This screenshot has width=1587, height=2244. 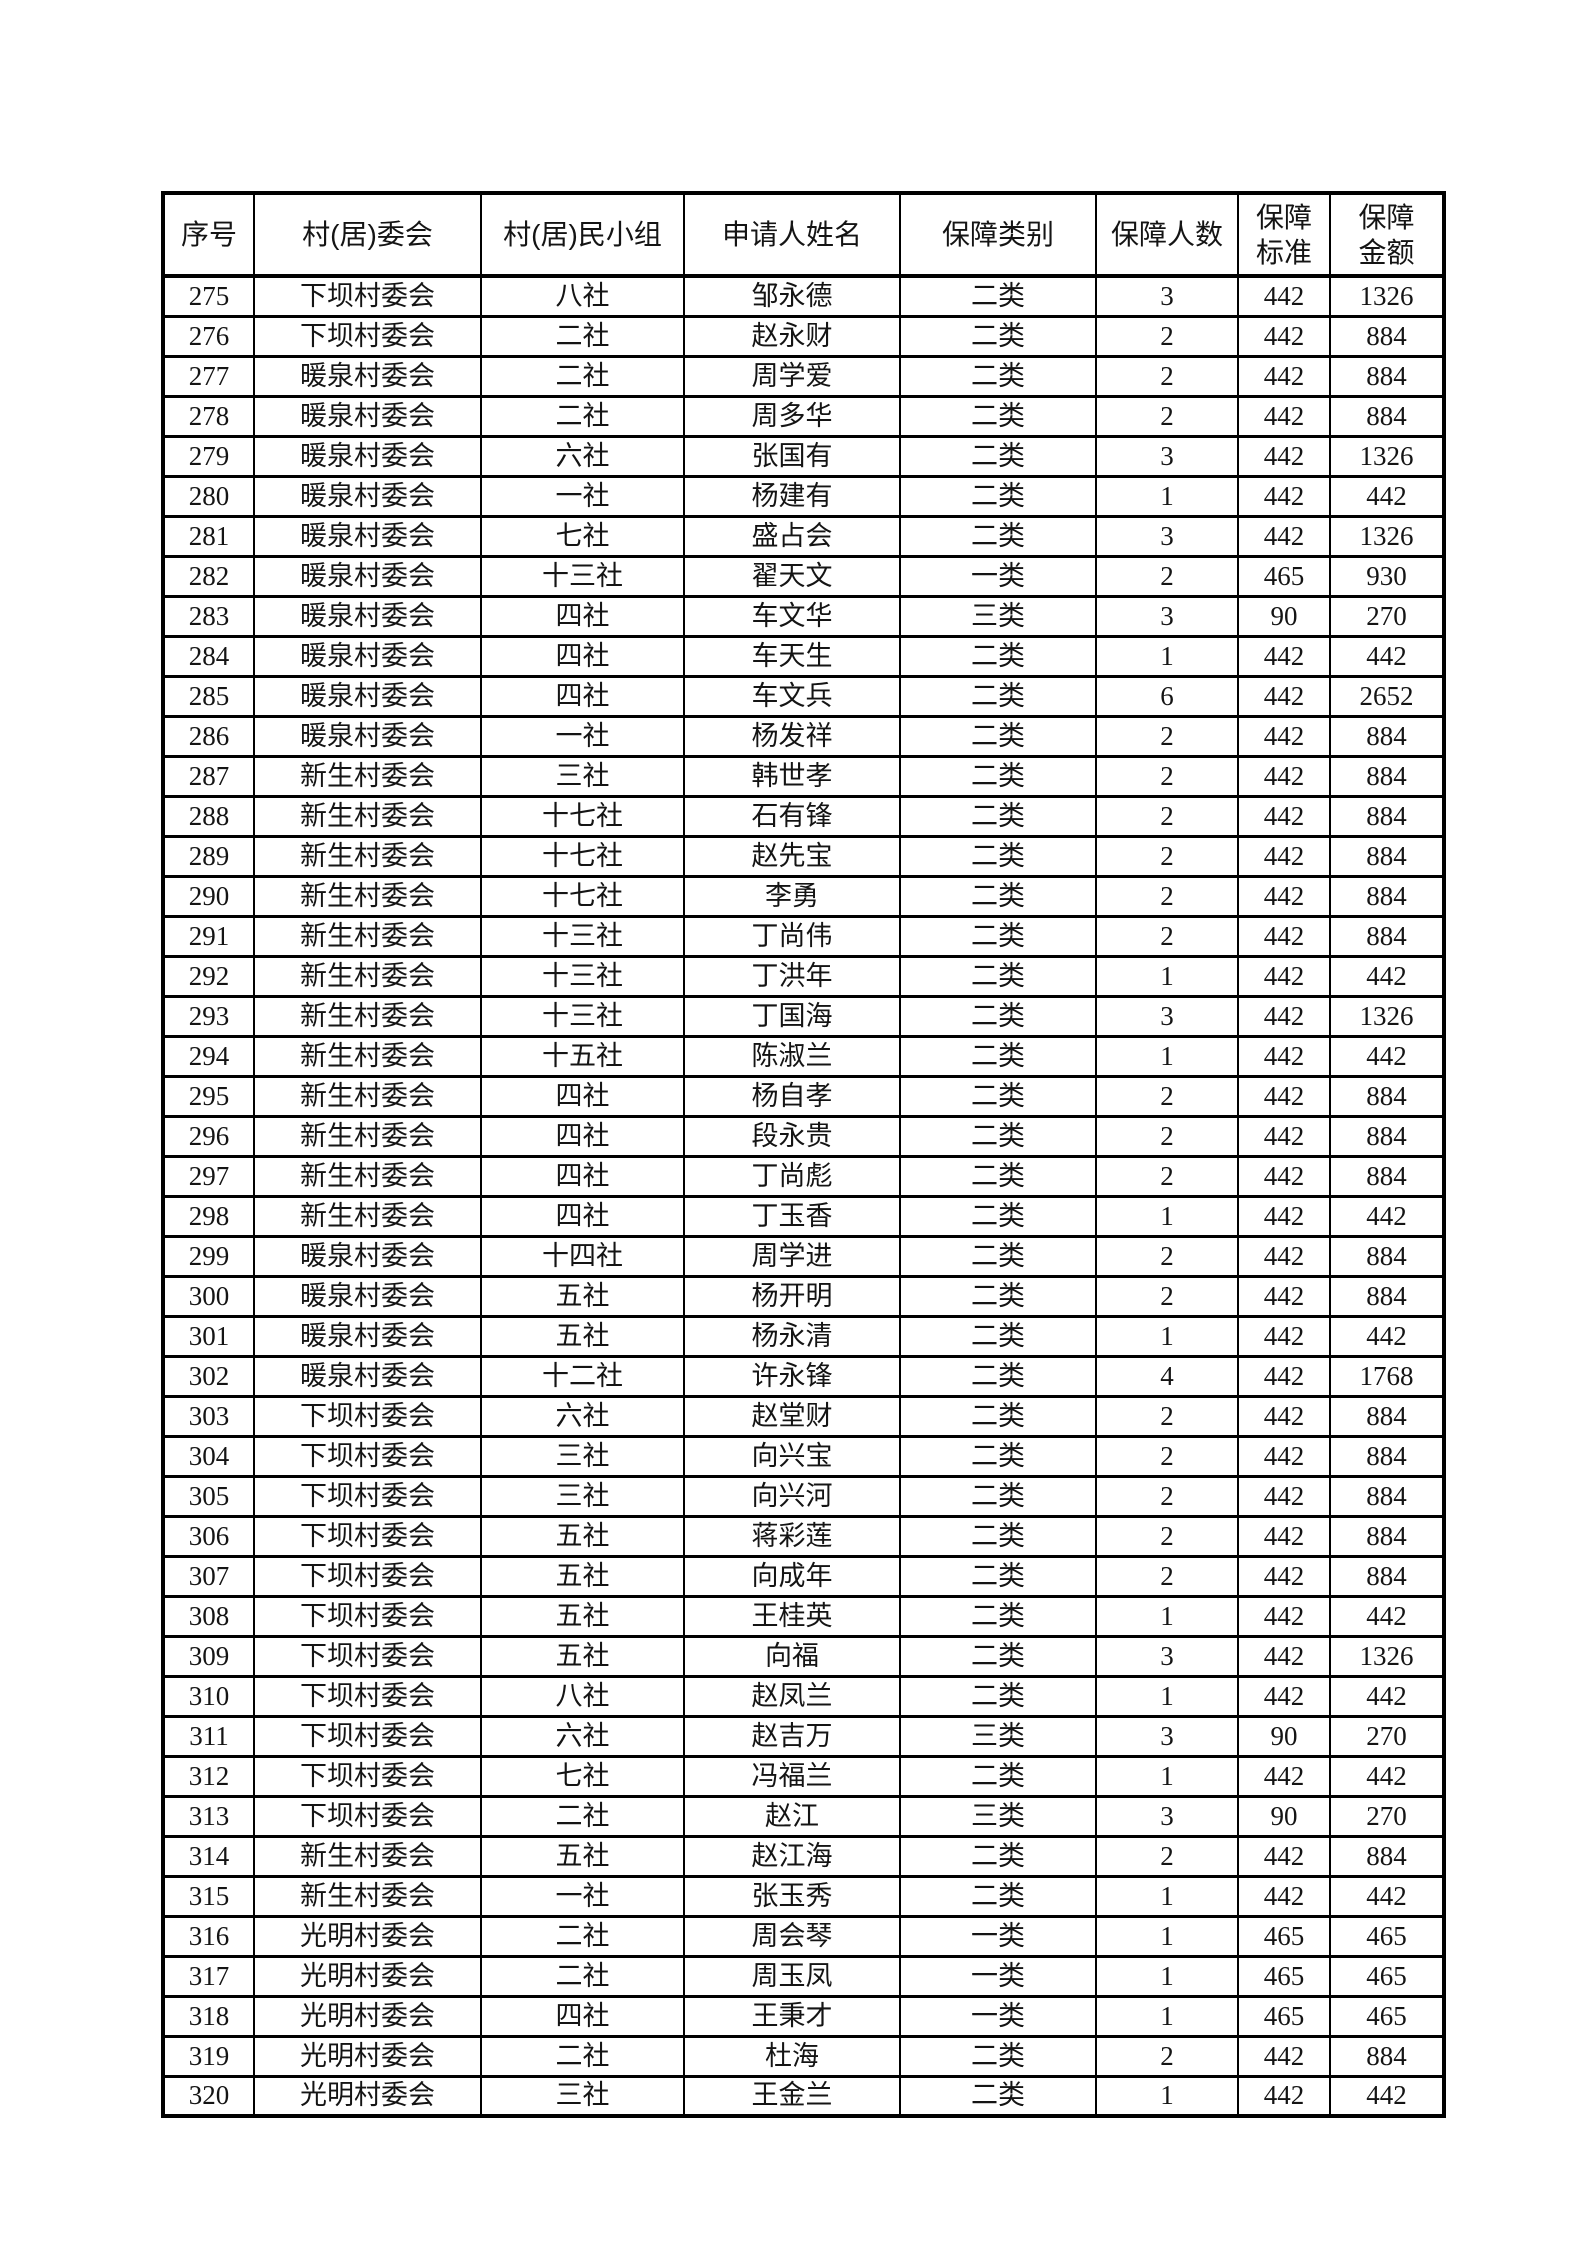 What do you see at coordinates (792, 536) in the screenshot?
I see `cell-applicant: 盛占会` at bounding box center [792, 536].